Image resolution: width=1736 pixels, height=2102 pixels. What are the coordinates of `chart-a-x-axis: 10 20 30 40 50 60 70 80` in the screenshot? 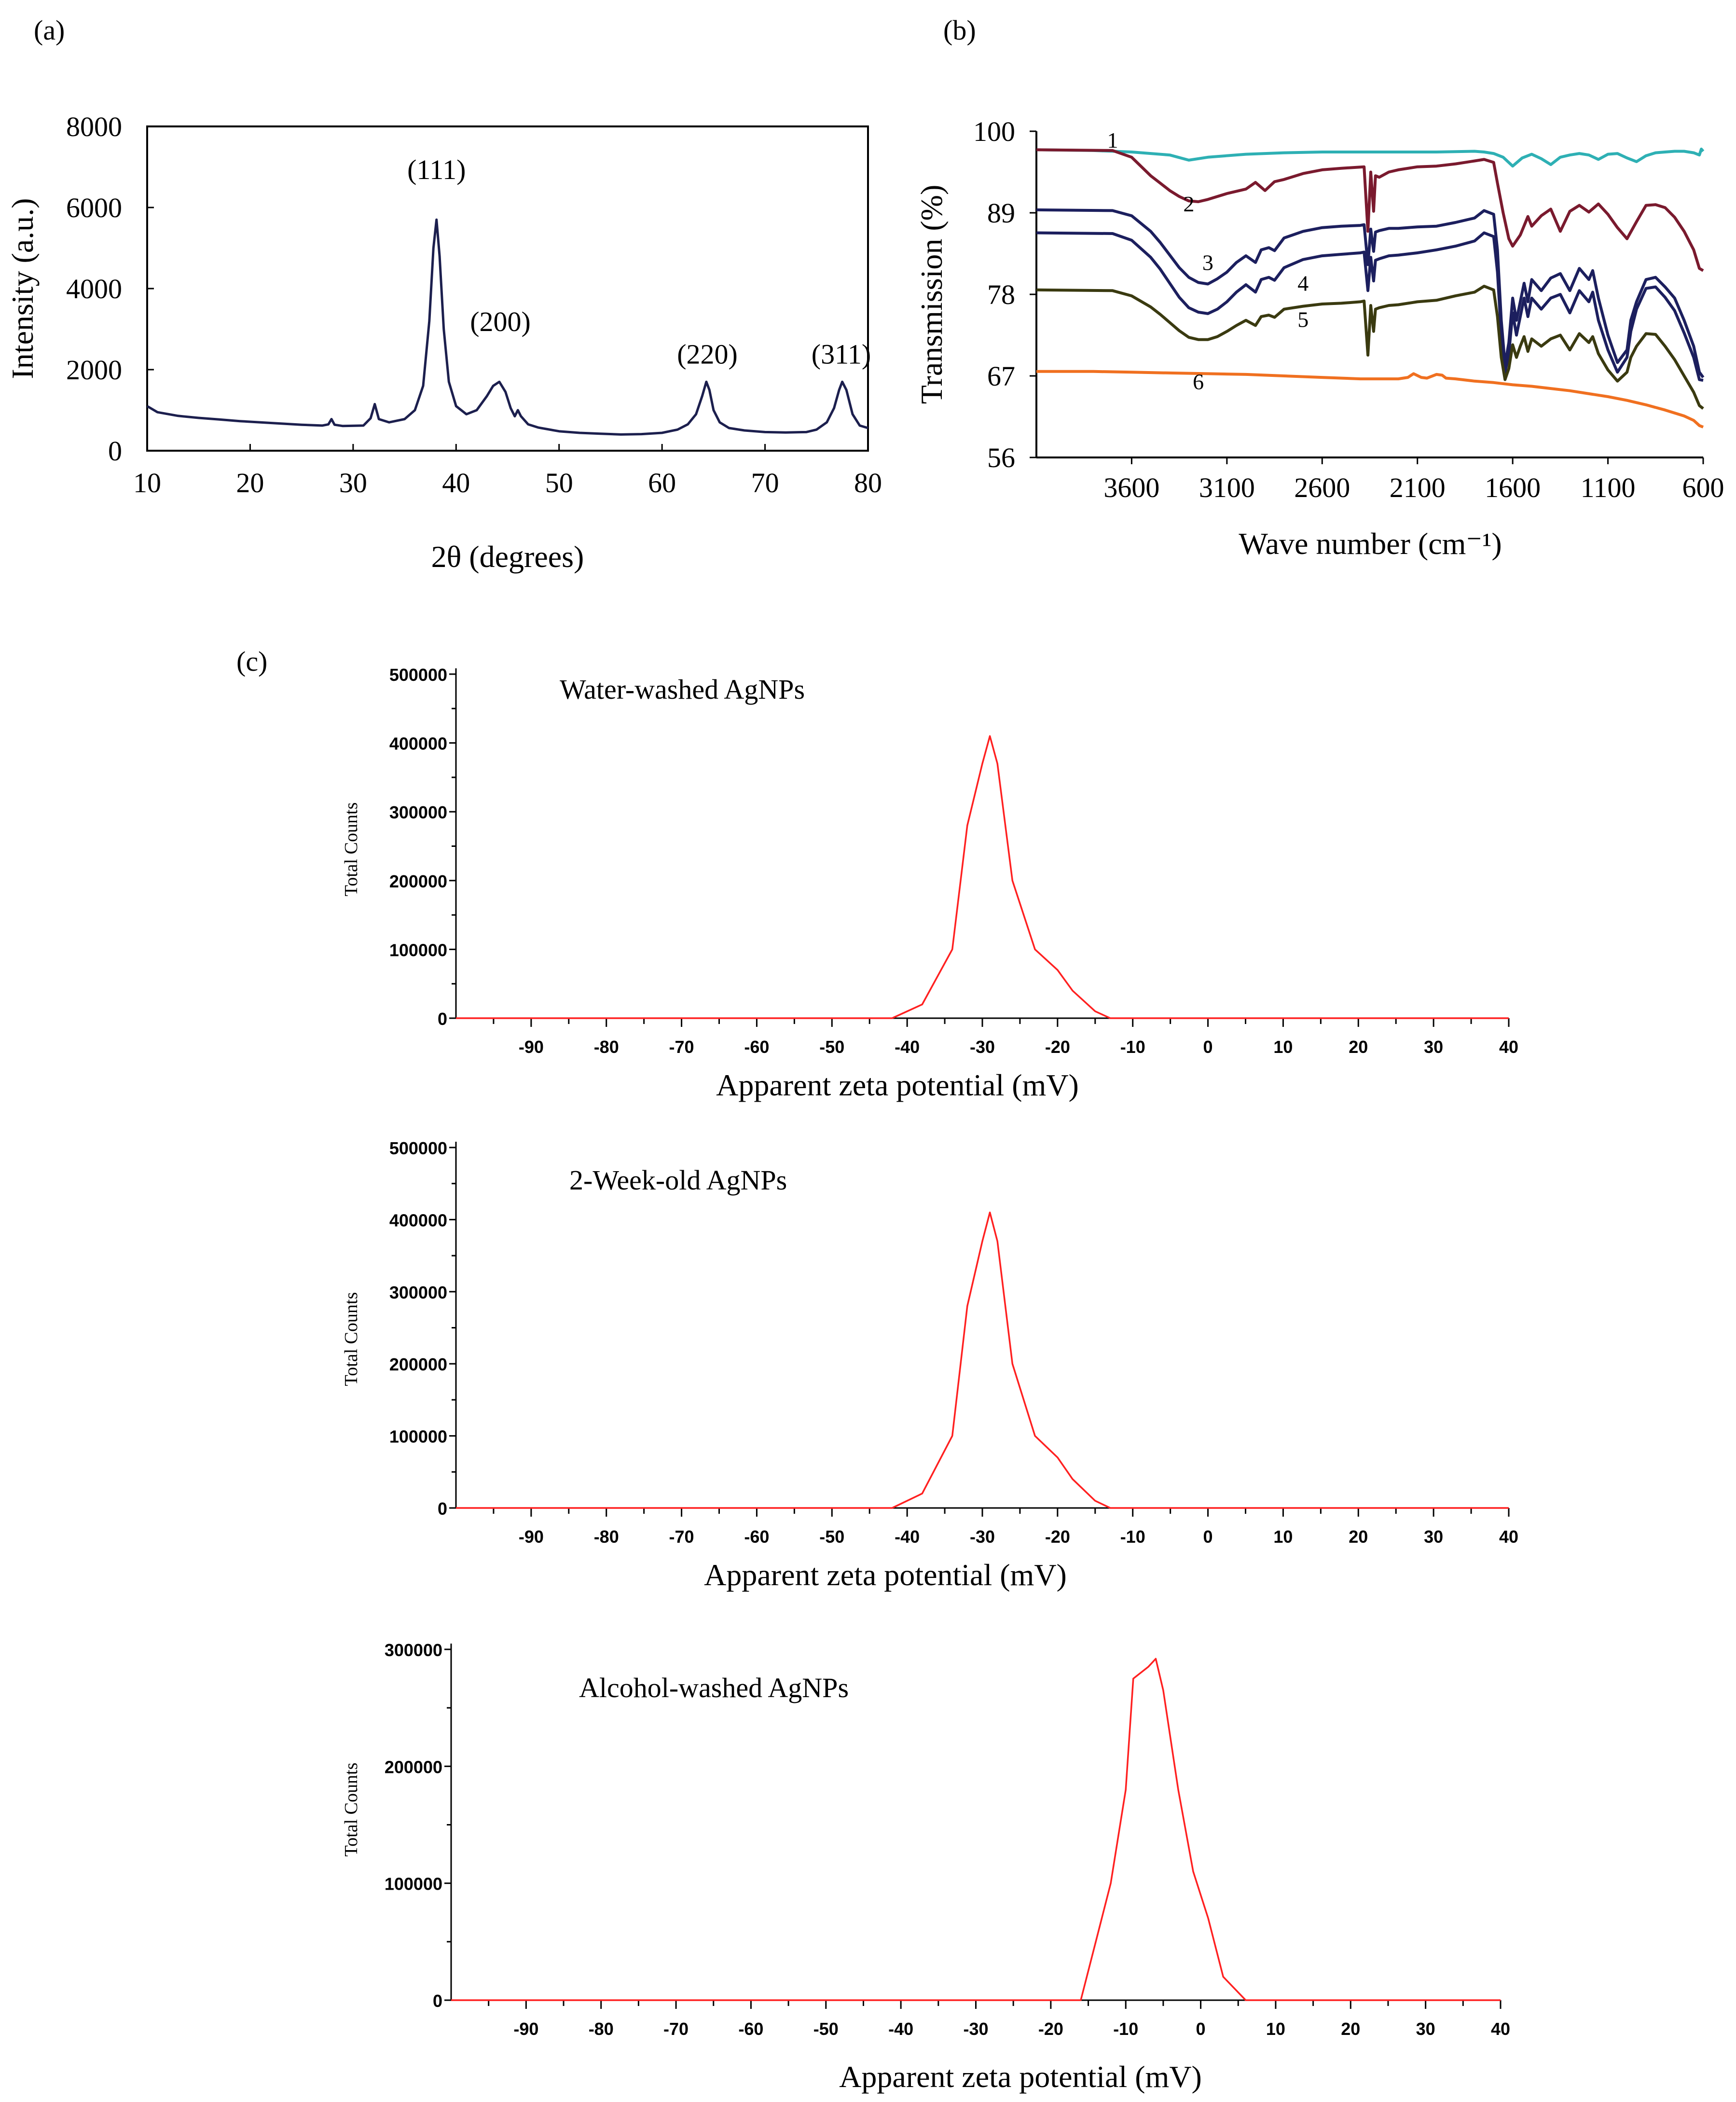 It's located at (507, 471).